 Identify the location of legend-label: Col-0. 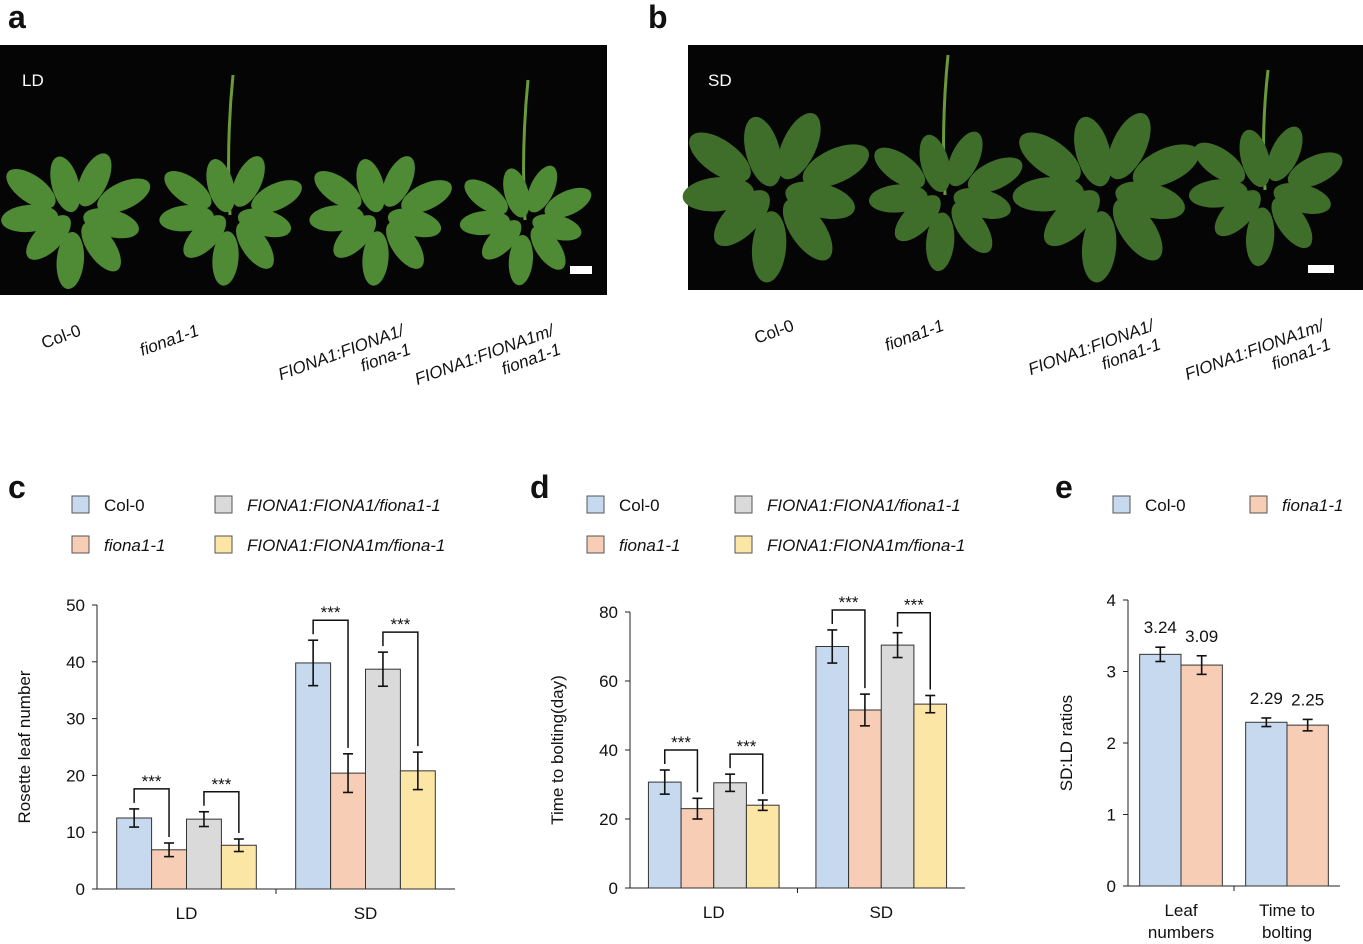
(639, 505).